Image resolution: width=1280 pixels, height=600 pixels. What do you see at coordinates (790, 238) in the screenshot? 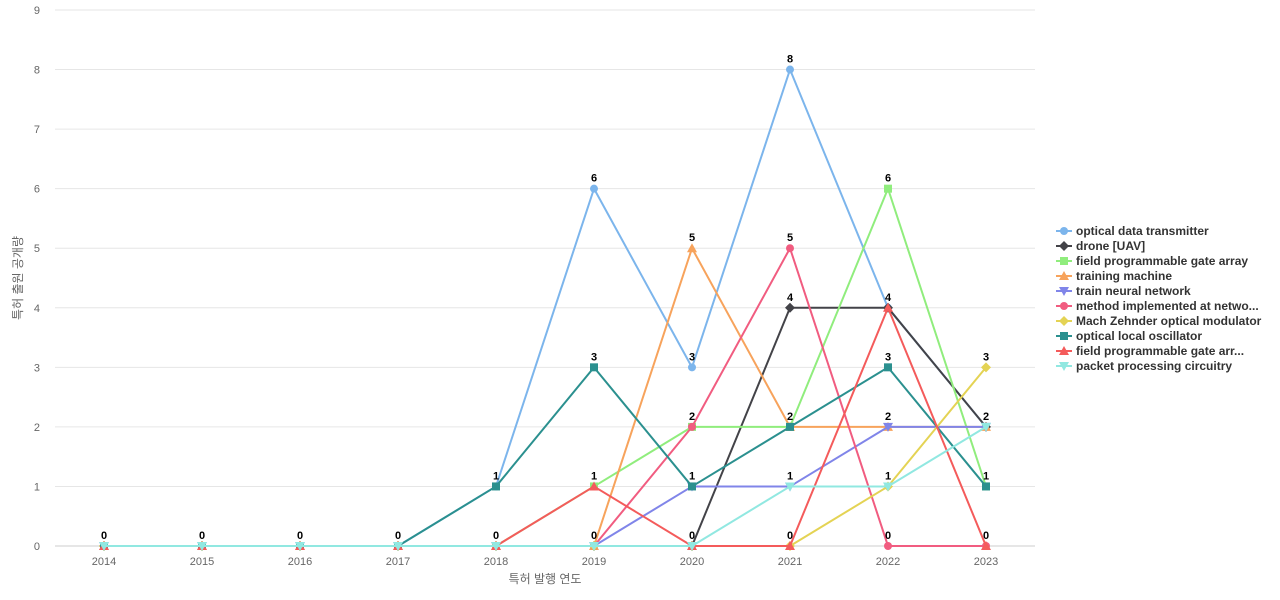
I see `data-label: 5` at bounding box center [790, 238].